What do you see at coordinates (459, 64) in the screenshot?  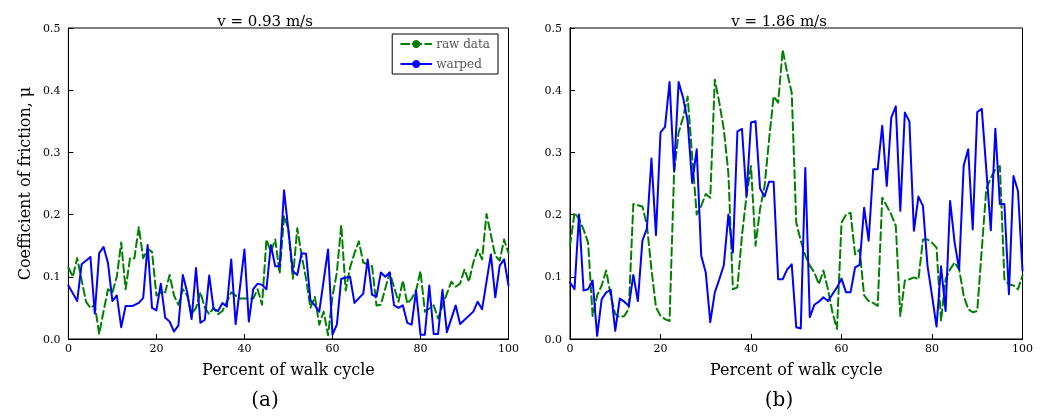 I see `legend-label: warped` at bounding box center [459, 64].